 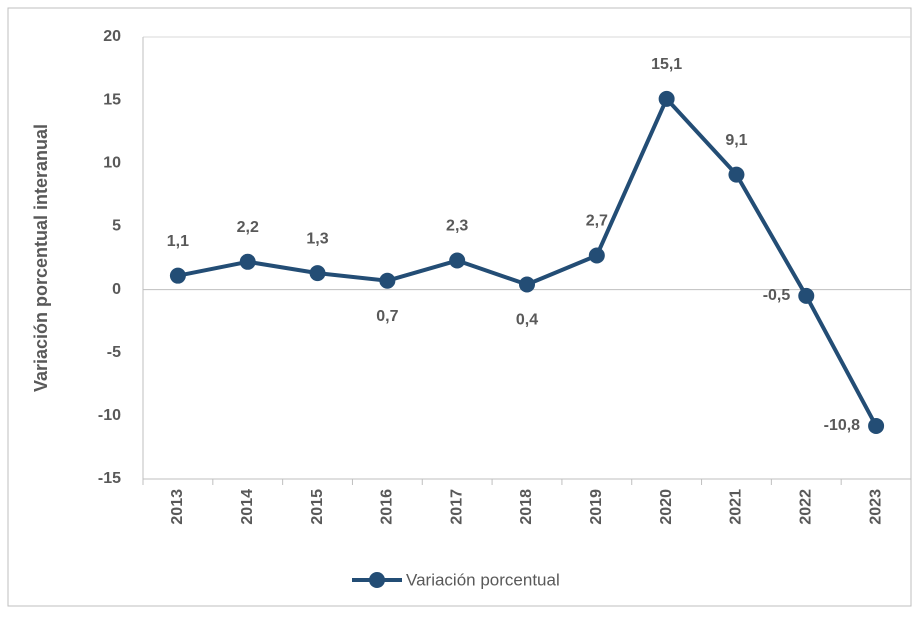 What do you see at coordinates (527, 320) in the screenshot?
I see `data-label: 0,4` at bounding box center [527, 320].